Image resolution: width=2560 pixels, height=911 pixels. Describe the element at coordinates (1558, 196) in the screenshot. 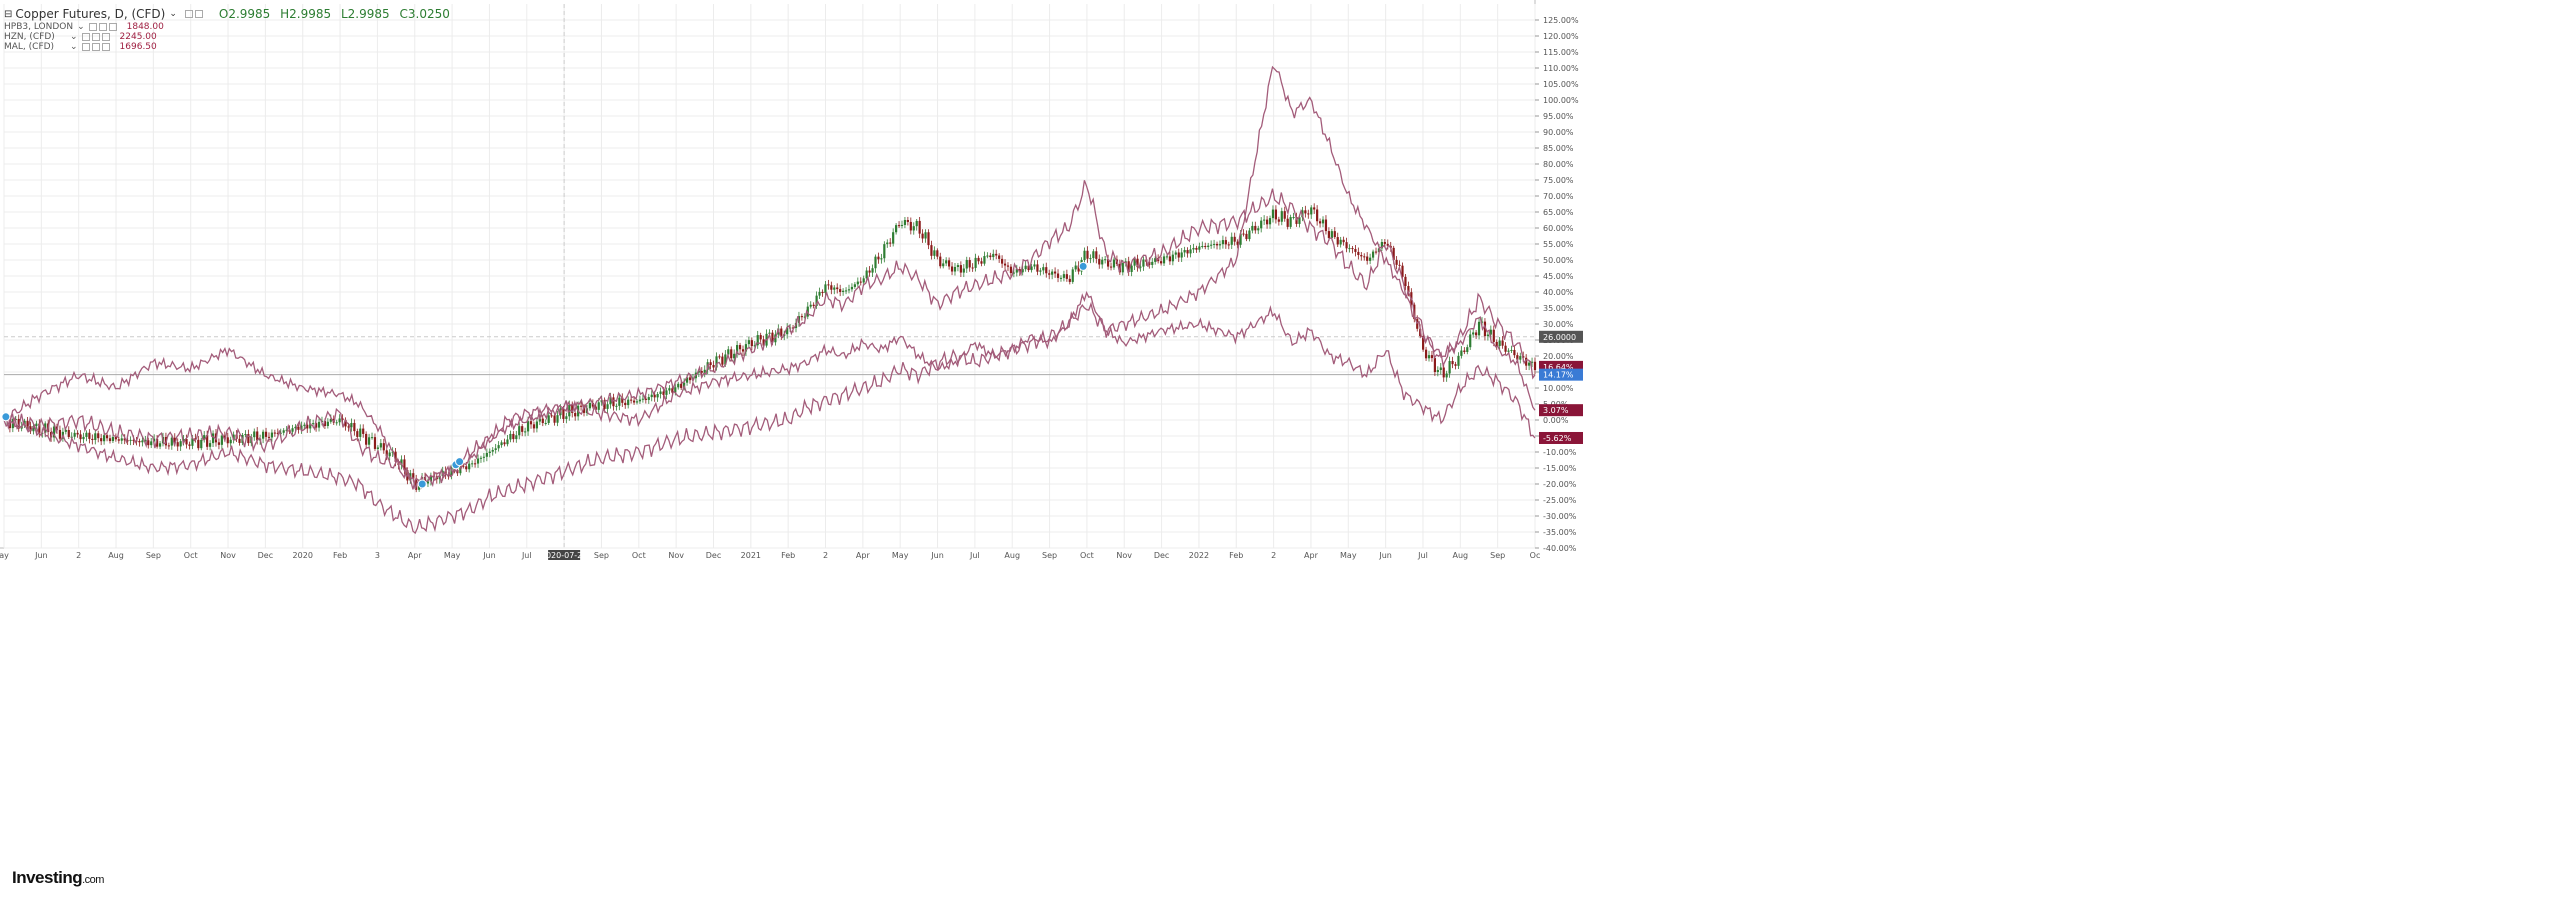

I see `y-tick-label: 70.00%` at that location.